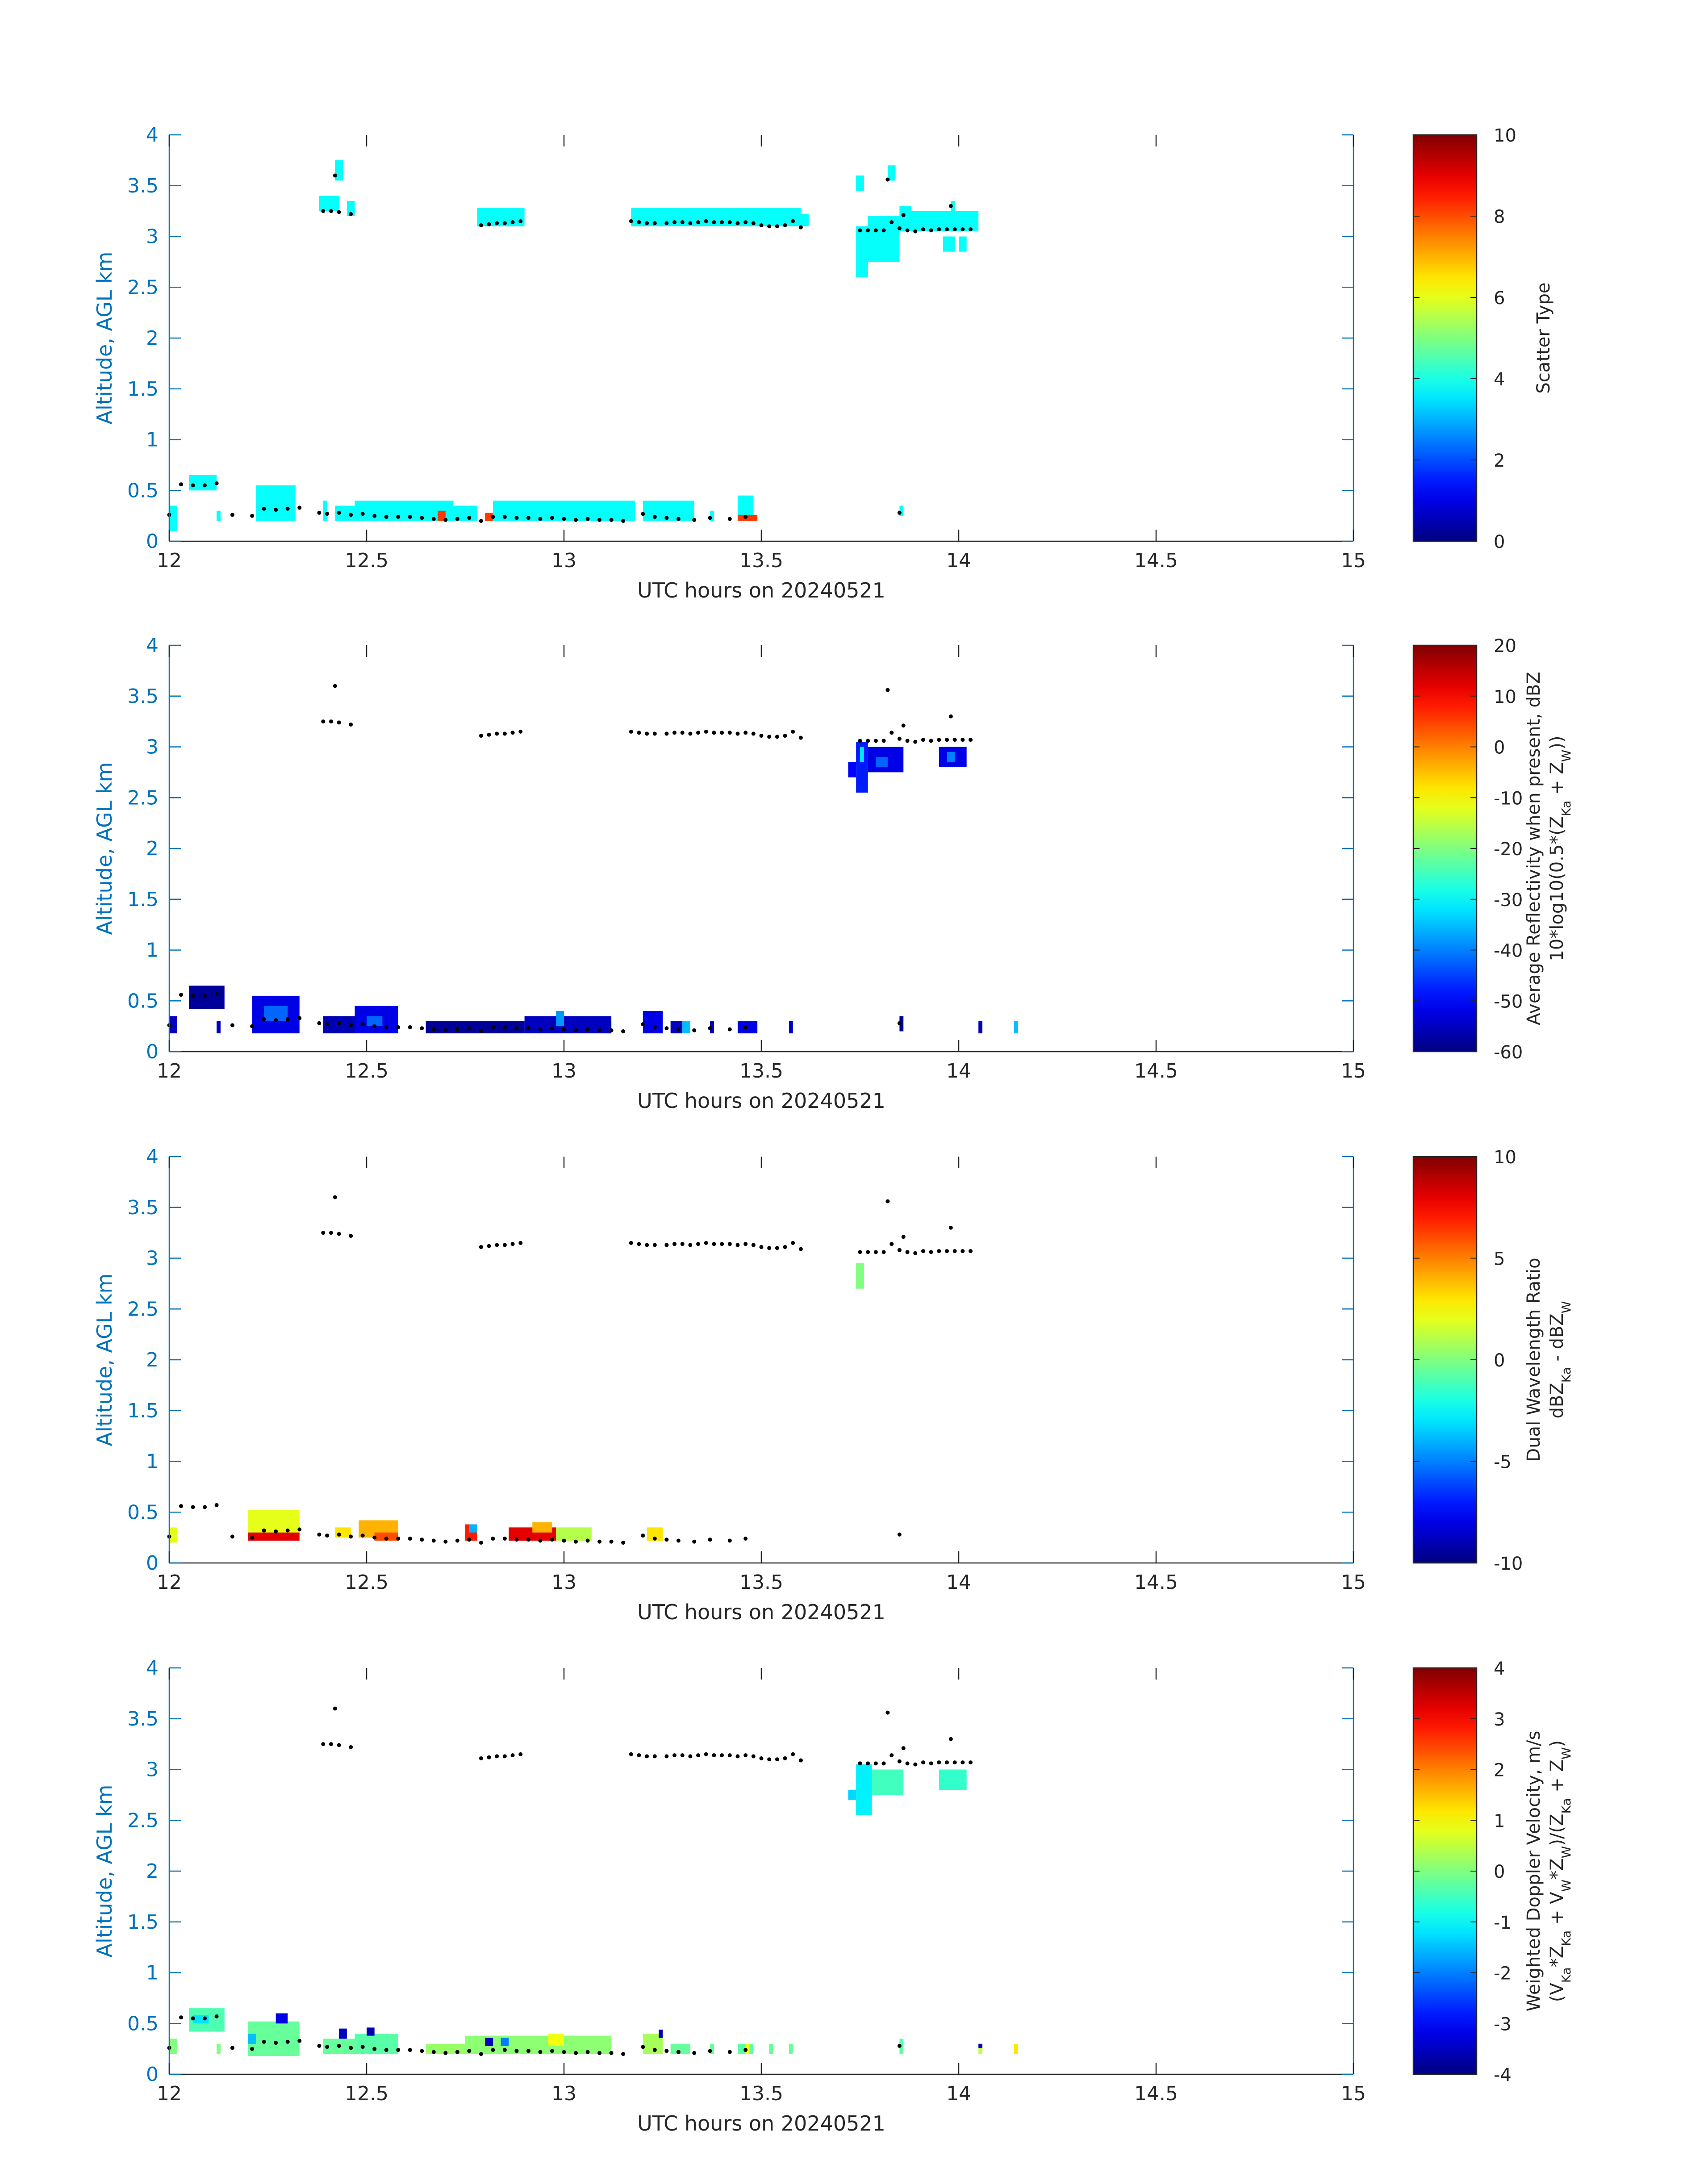 The image size is (1708, 2177). What do you see at coordinates (143, 287) in the screenshot?
I see `y-tick-label: 2.5` at bounding box center [143, 287].